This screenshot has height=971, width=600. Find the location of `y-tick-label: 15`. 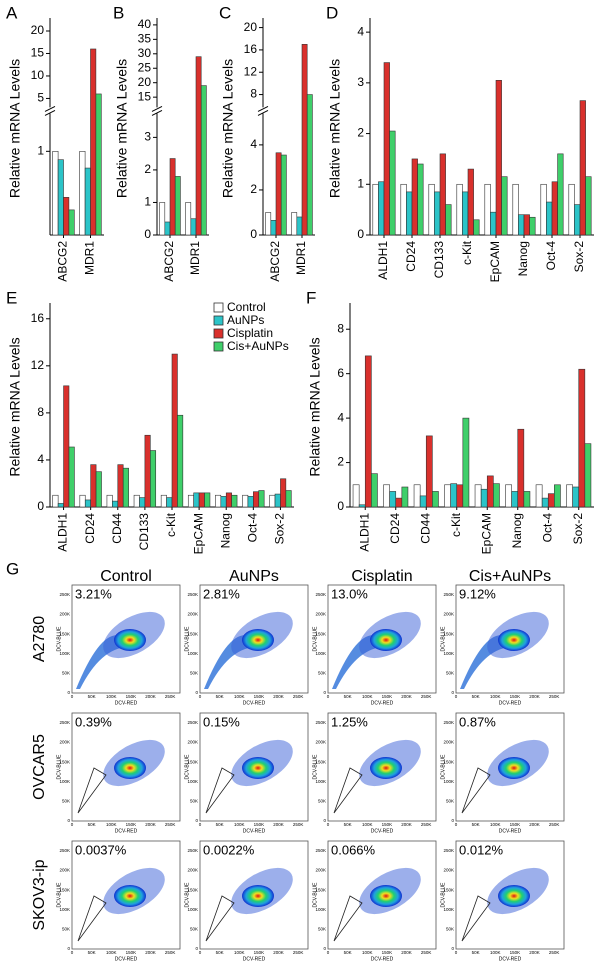

y-tick-label: 15 is located at coordinates (38, 53).